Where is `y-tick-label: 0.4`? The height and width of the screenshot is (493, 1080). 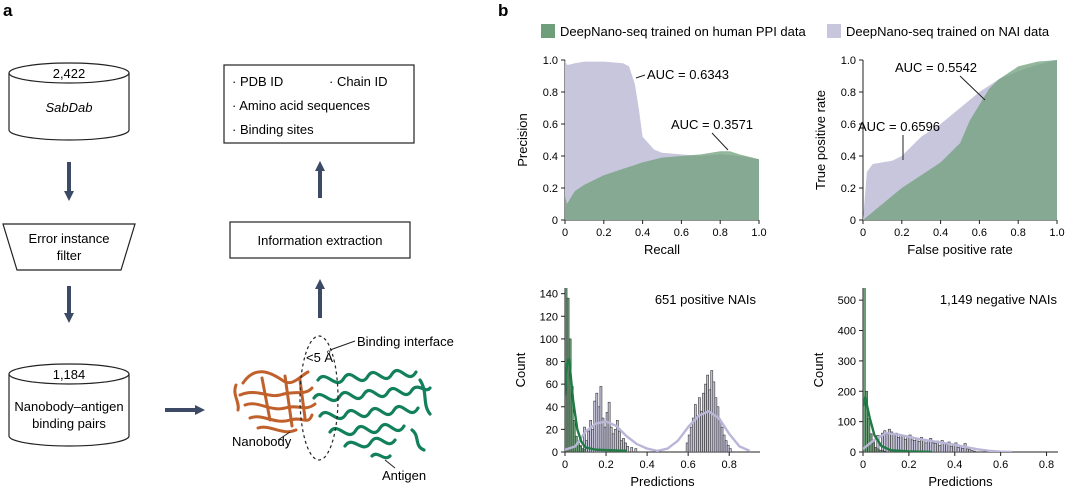 y-tick-label: 0.4 is located at coordinates (550, 157).